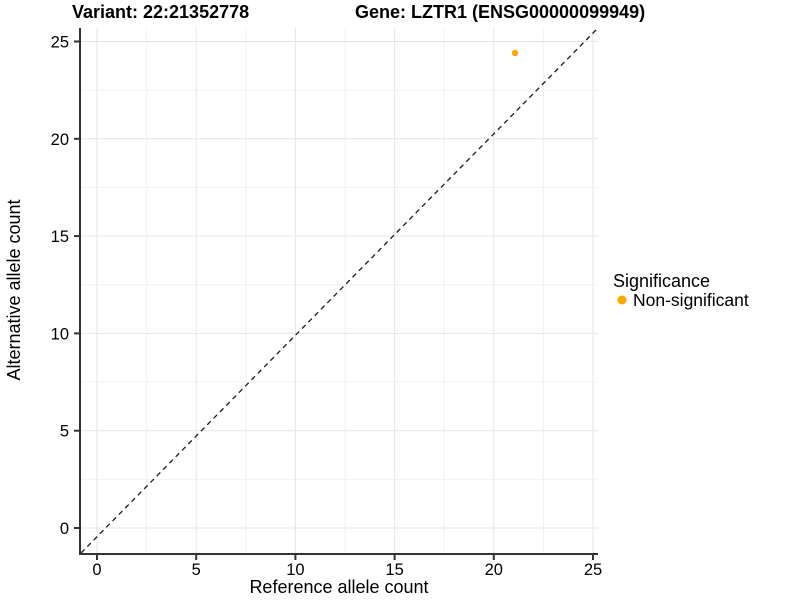 The height and width of the screenshot is (600, 800). I want to click on x-axis-label: Reference allele count, so click(338, 587).